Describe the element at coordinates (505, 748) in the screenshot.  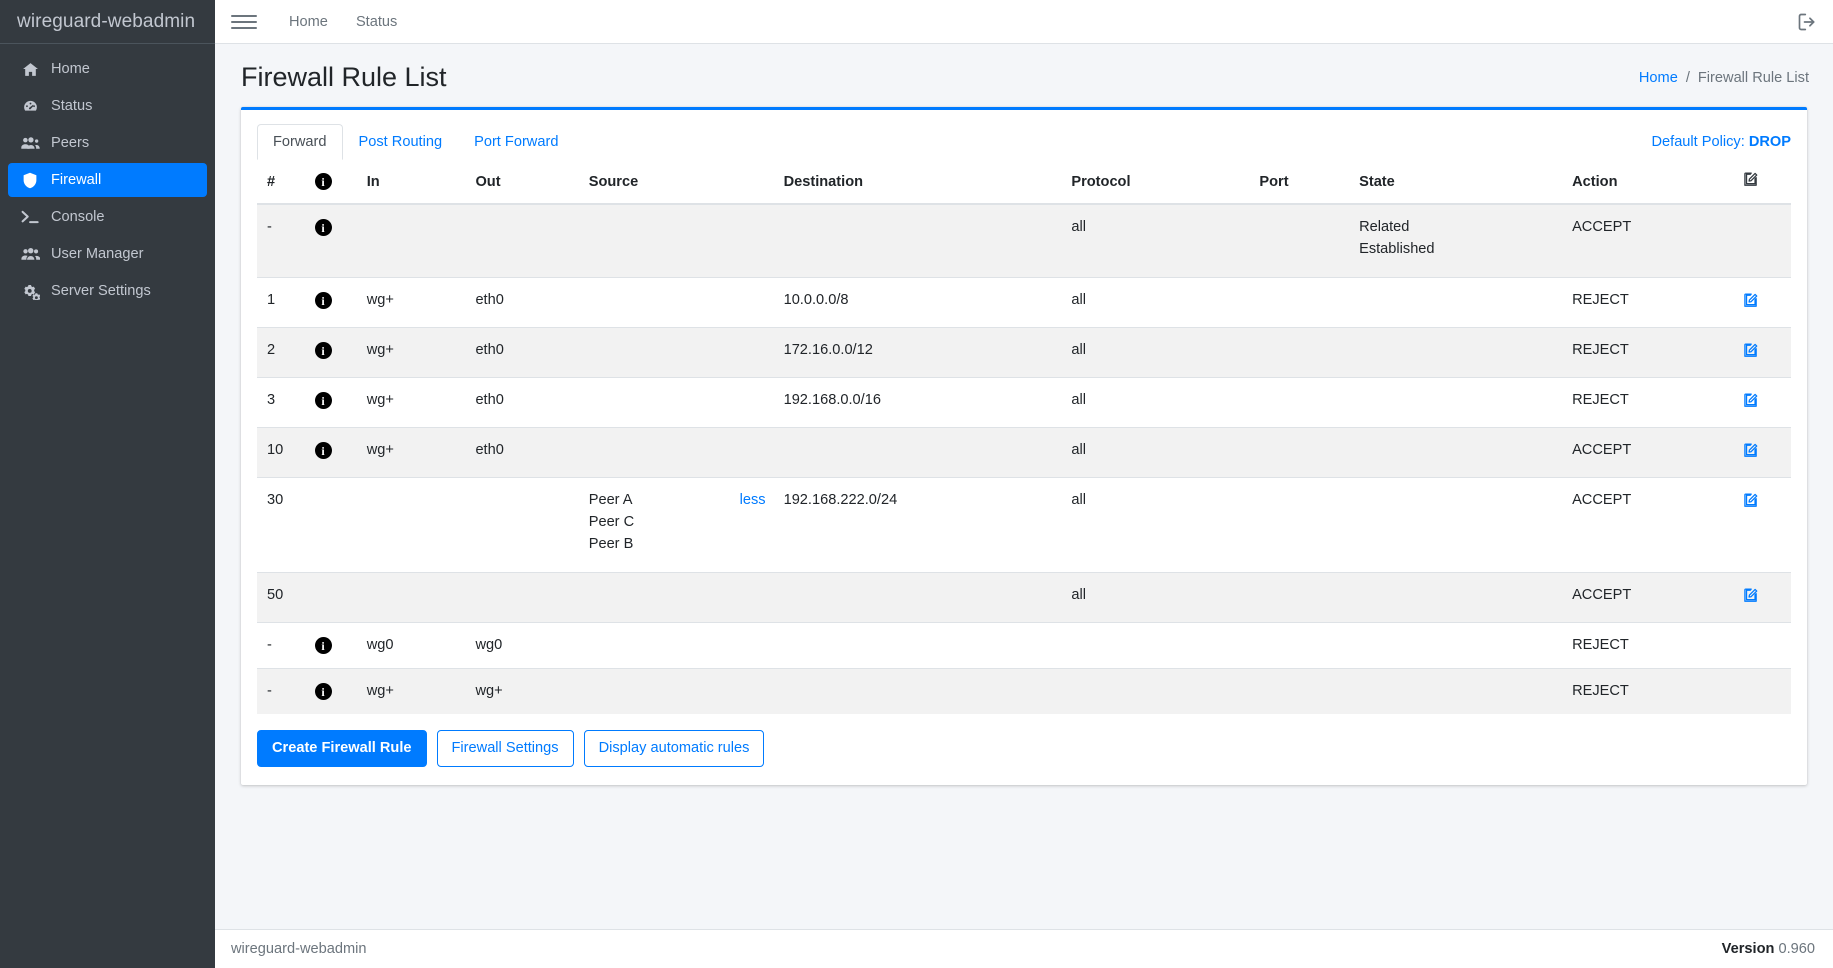
I see `firewall-settings-button: Firewall Settings` at that location.